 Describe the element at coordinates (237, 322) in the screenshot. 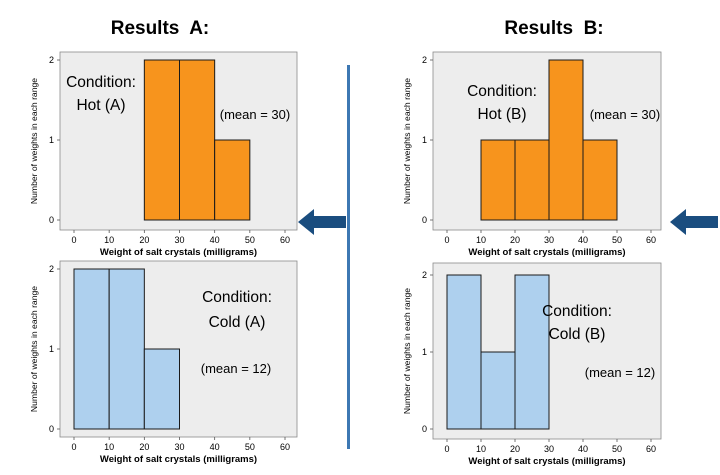

I see `chart-annotation: Cold (A)` at that location.